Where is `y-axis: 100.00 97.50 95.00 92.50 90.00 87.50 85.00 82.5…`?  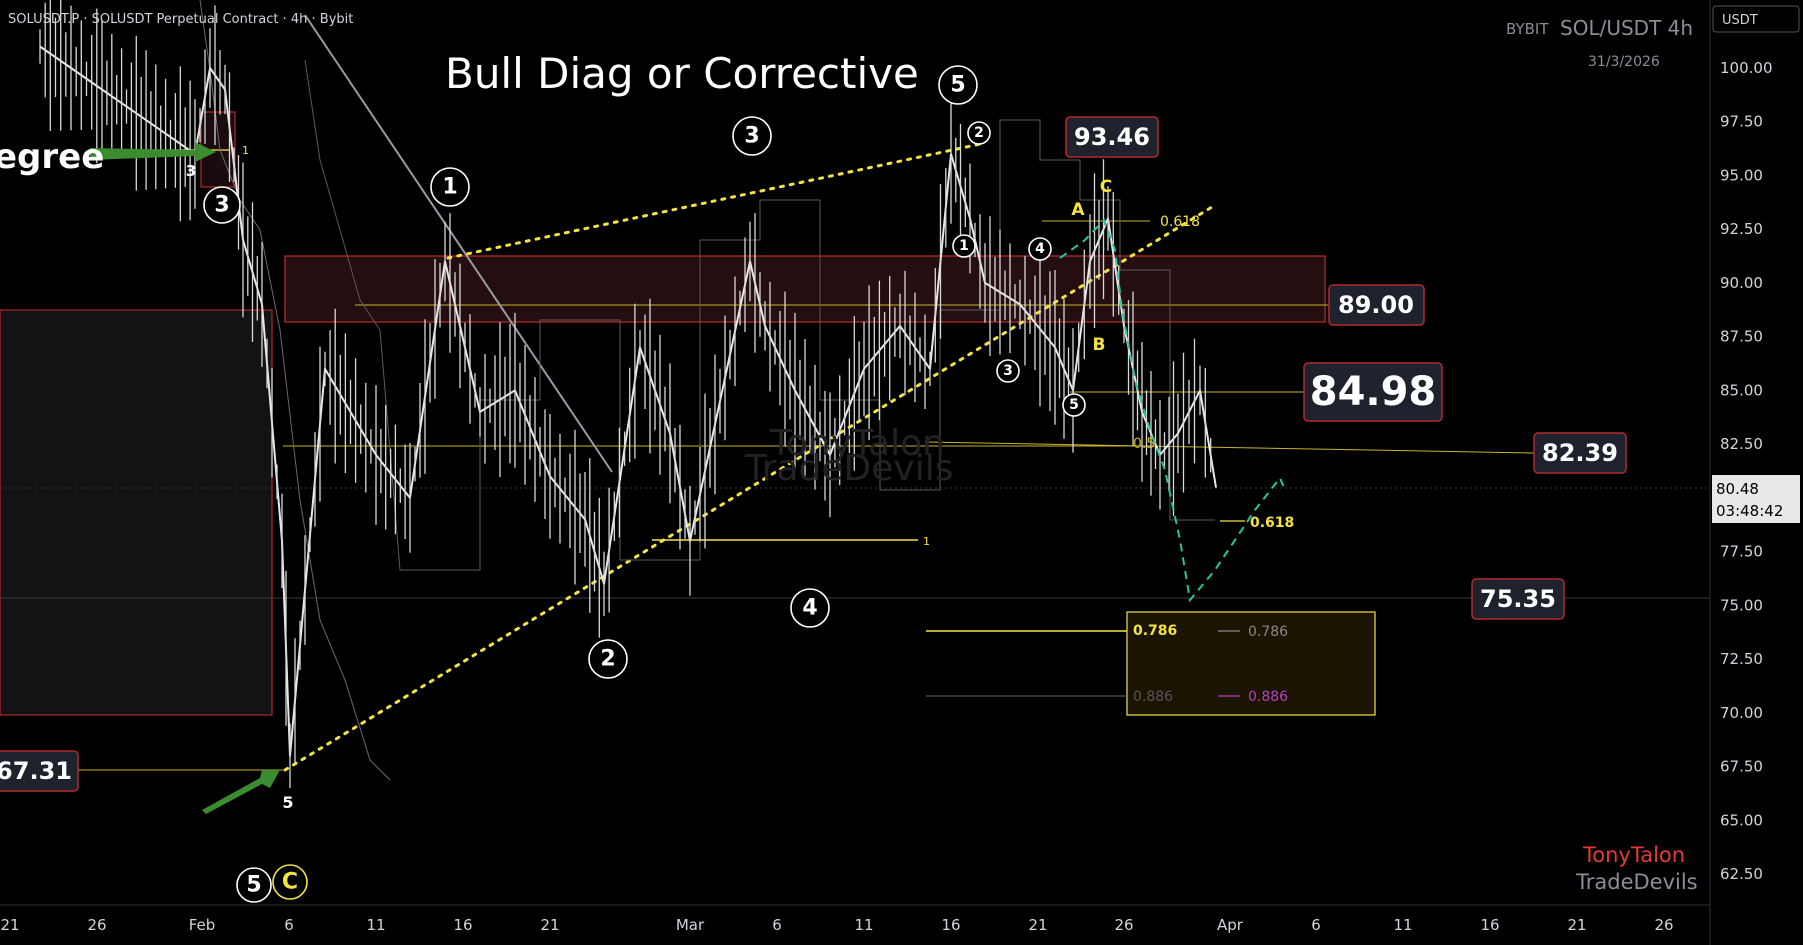
y-axis: 100.00 97.50 95.00 92.50 90.00 87.50 85.00 82.5… is located at coordinates (1746, 471).